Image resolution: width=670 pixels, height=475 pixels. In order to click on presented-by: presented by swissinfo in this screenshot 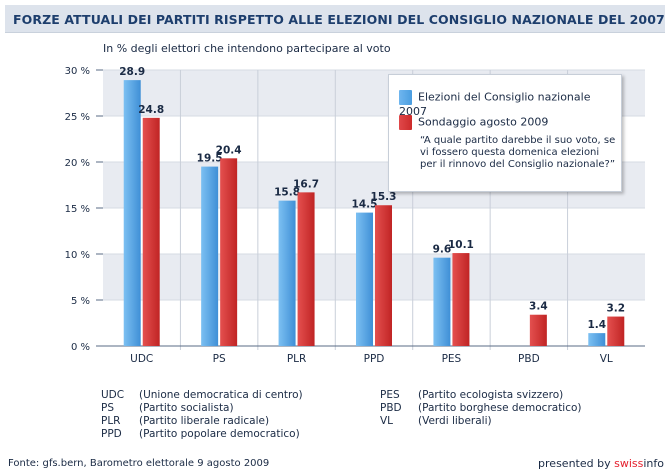, I will do `click(601, 463)`.